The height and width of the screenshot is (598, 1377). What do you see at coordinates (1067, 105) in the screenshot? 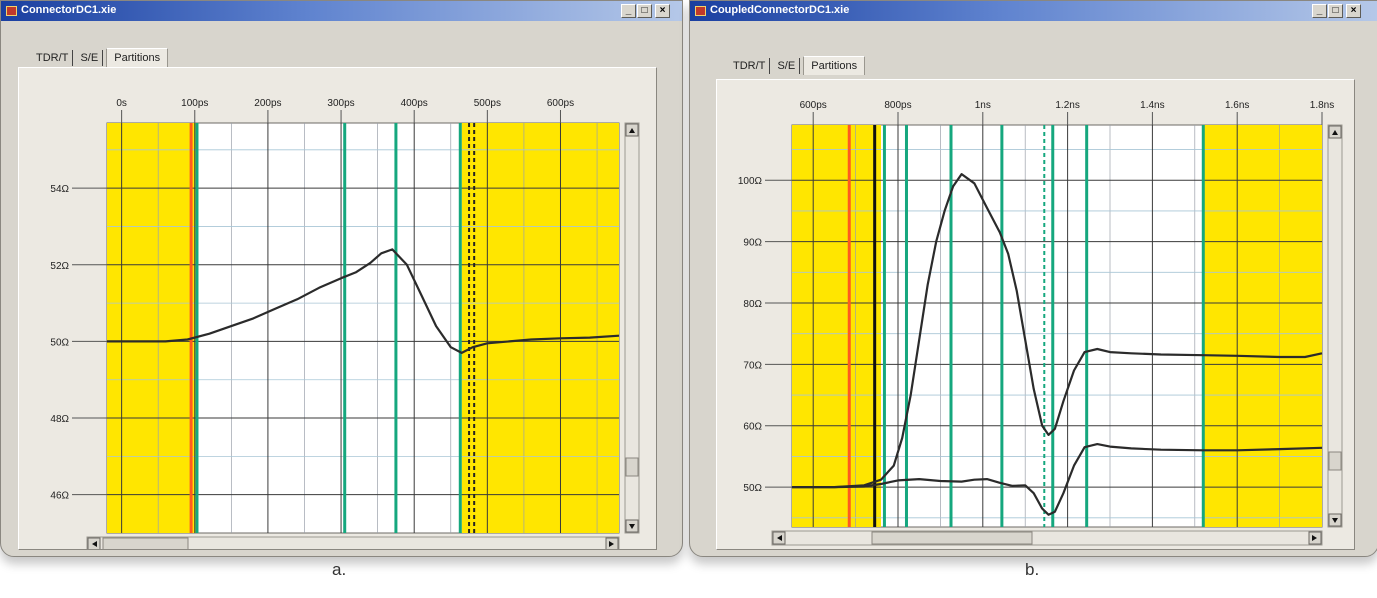
I see `x-tick-label: 1.2ns` at bounding box center [1067, 105].